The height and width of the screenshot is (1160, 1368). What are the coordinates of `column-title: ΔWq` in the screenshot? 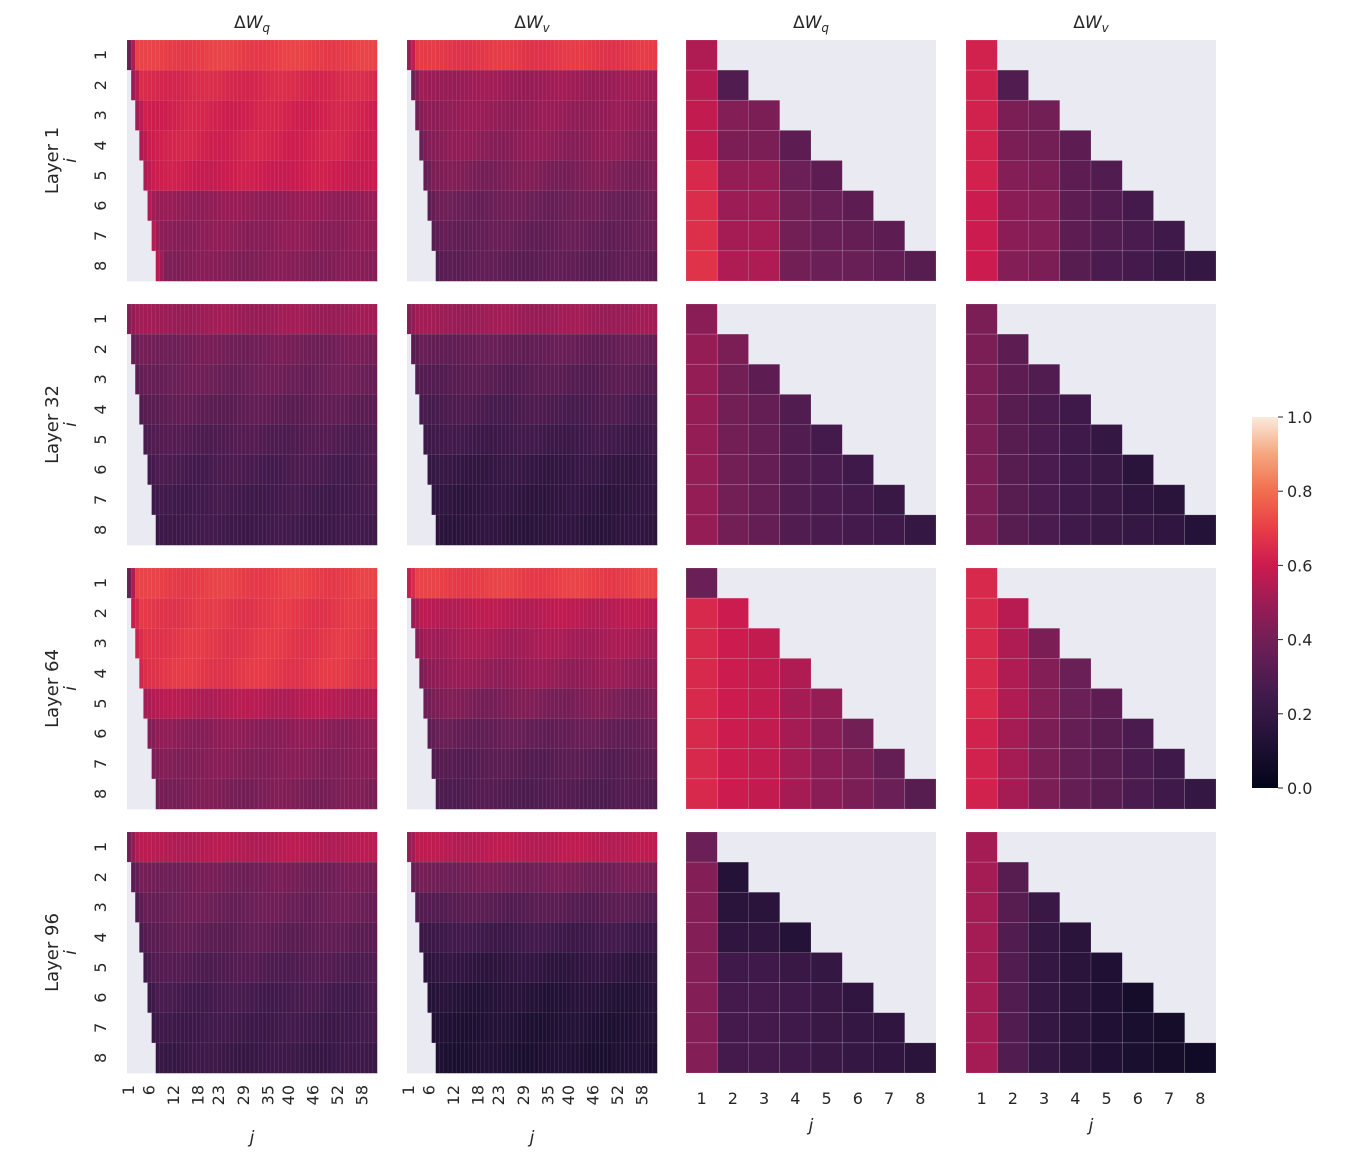 It's located at (811, 24).